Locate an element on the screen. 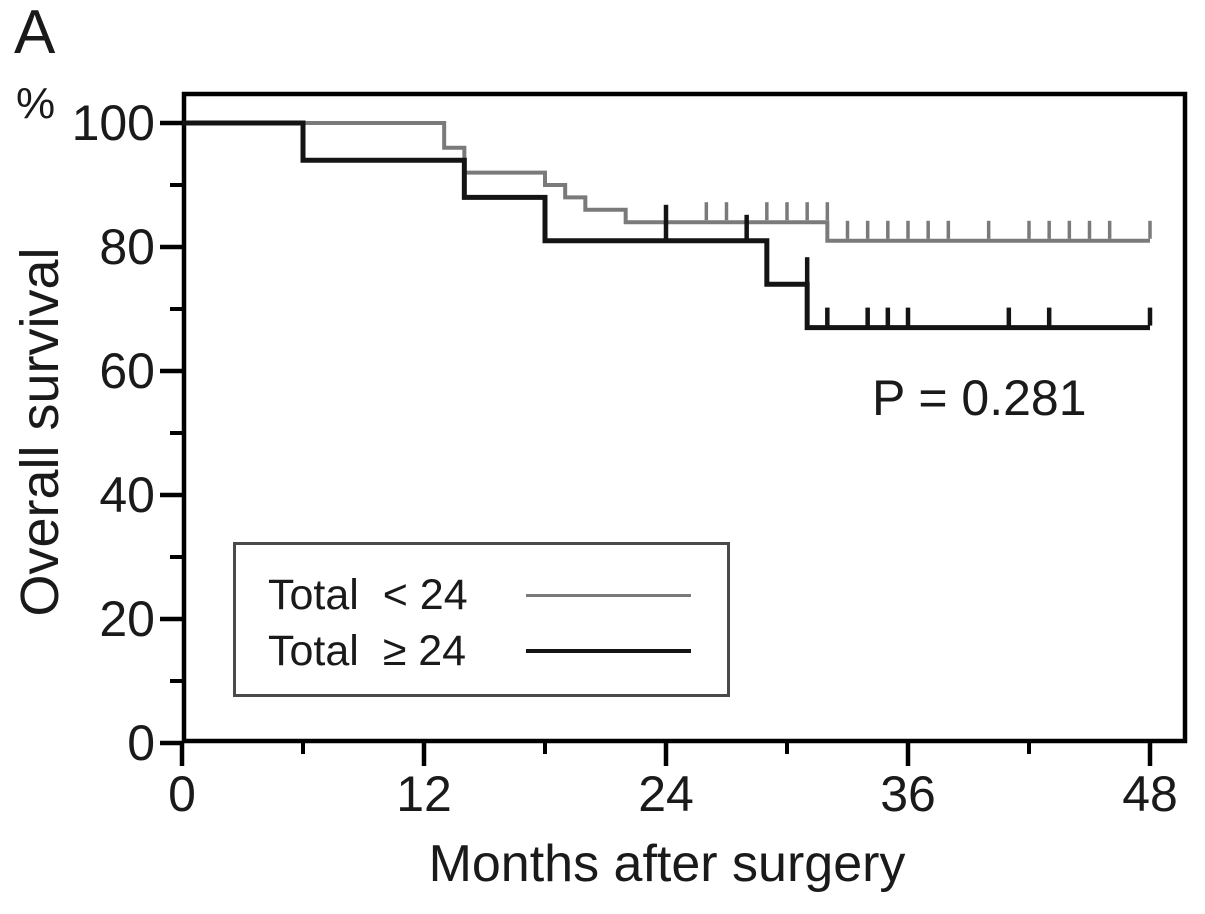  y-tick-label-100: 100 is located at coordinates (113, 123).